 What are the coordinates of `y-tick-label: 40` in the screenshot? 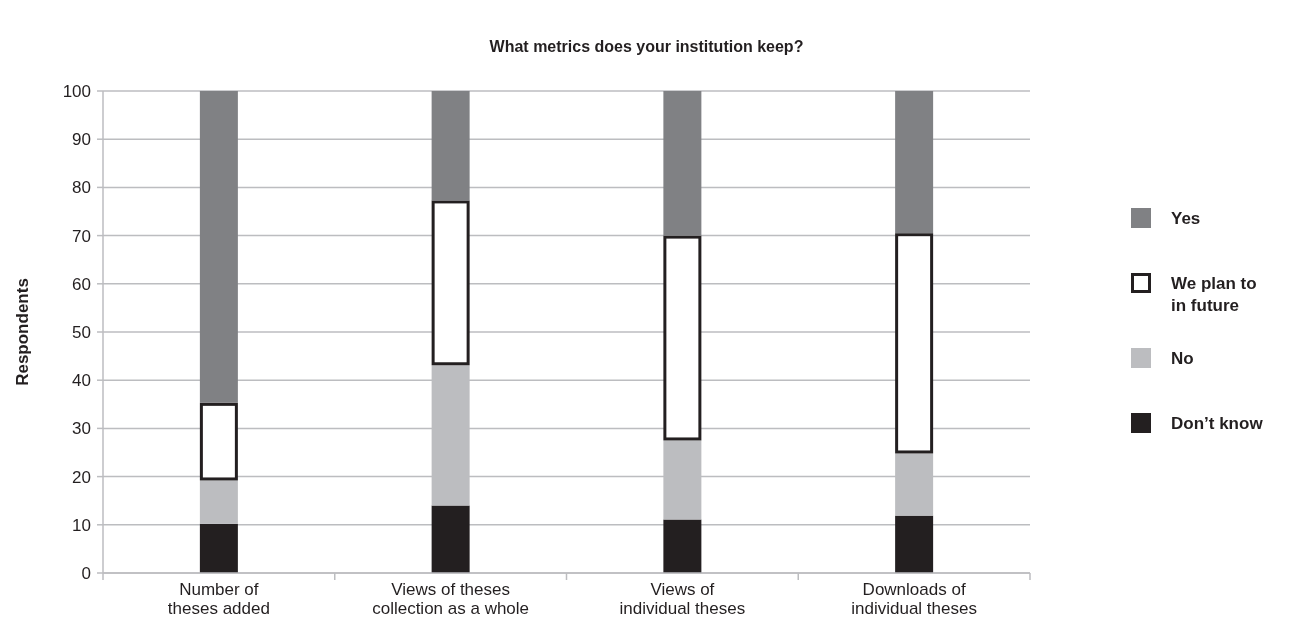 It's located at (81, 381).